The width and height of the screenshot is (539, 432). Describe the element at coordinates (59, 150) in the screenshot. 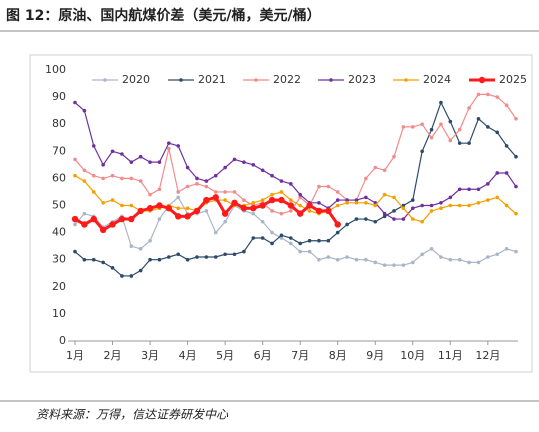

I see `y-tick-label: 70` at that location.